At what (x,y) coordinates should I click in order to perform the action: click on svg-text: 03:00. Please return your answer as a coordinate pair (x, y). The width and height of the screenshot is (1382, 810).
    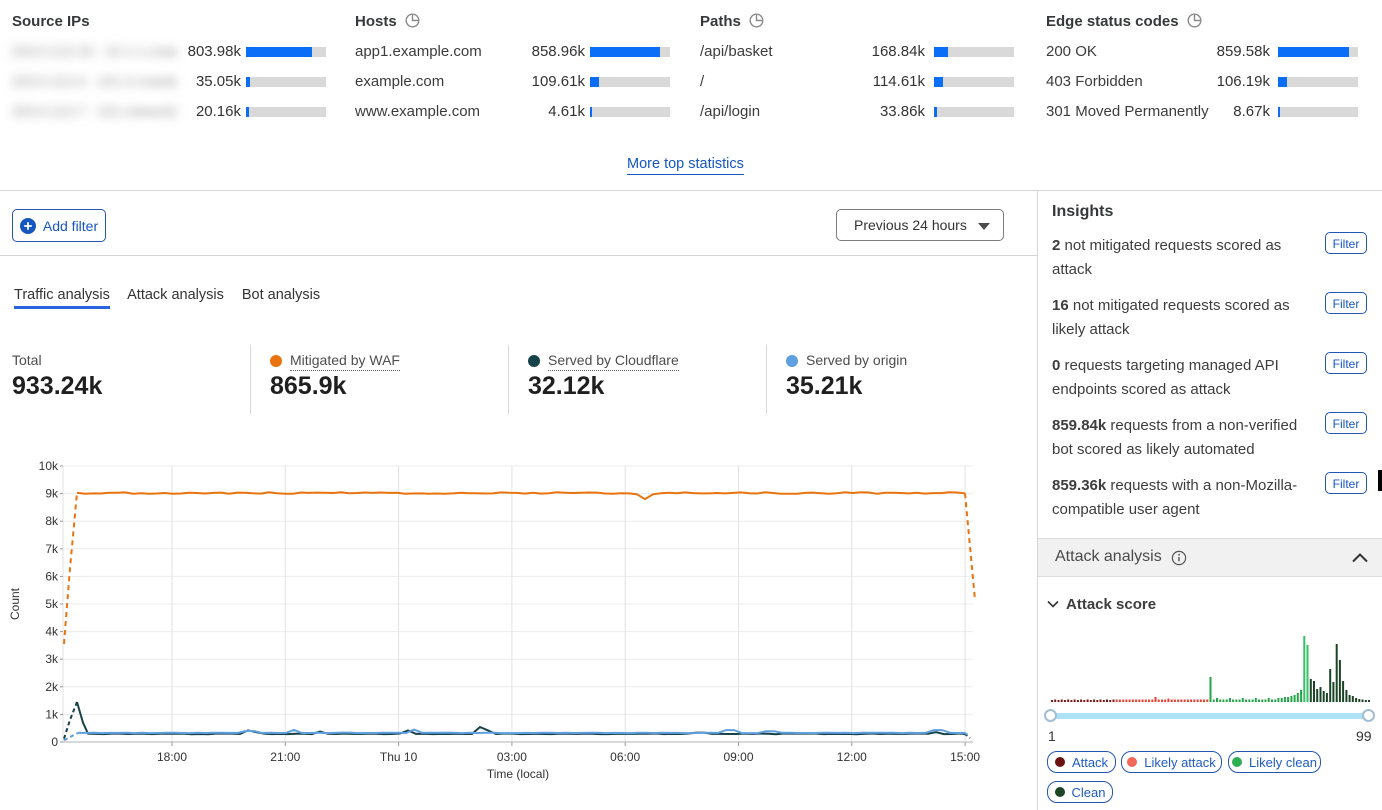
    Looking at the image, I should click on (512, 757).